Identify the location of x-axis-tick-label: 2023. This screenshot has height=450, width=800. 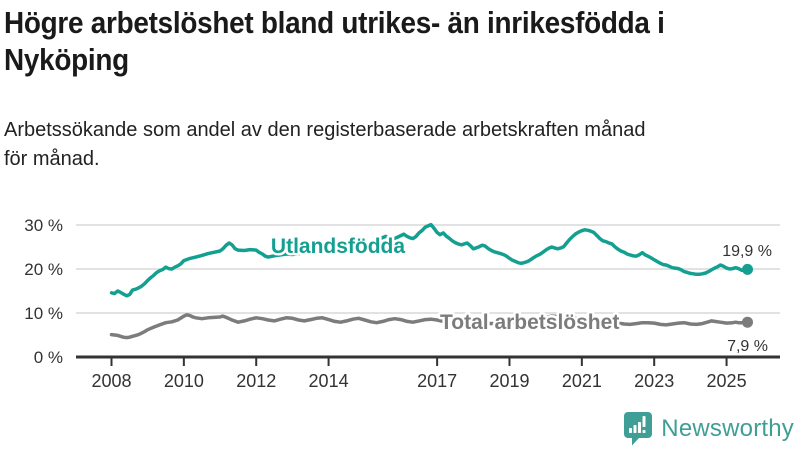
(654, 381).